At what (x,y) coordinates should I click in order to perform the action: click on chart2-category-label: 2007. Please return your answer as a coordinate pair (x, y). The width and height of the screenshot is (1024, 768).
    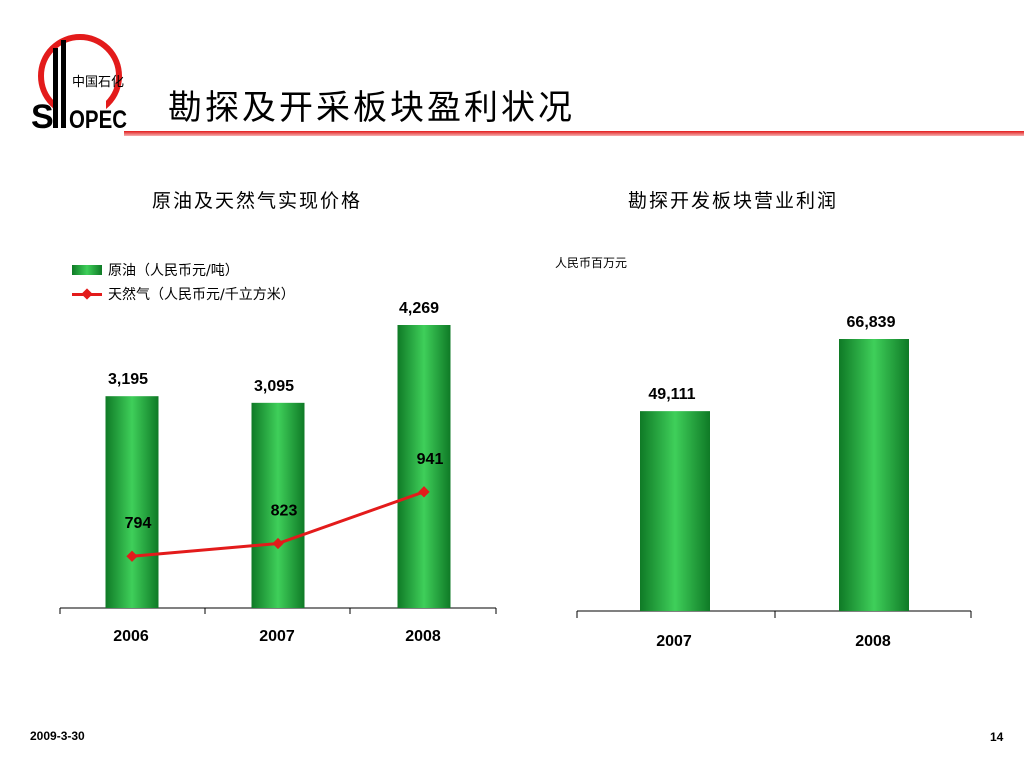
    Looking at the image, I should click on (674, 641).